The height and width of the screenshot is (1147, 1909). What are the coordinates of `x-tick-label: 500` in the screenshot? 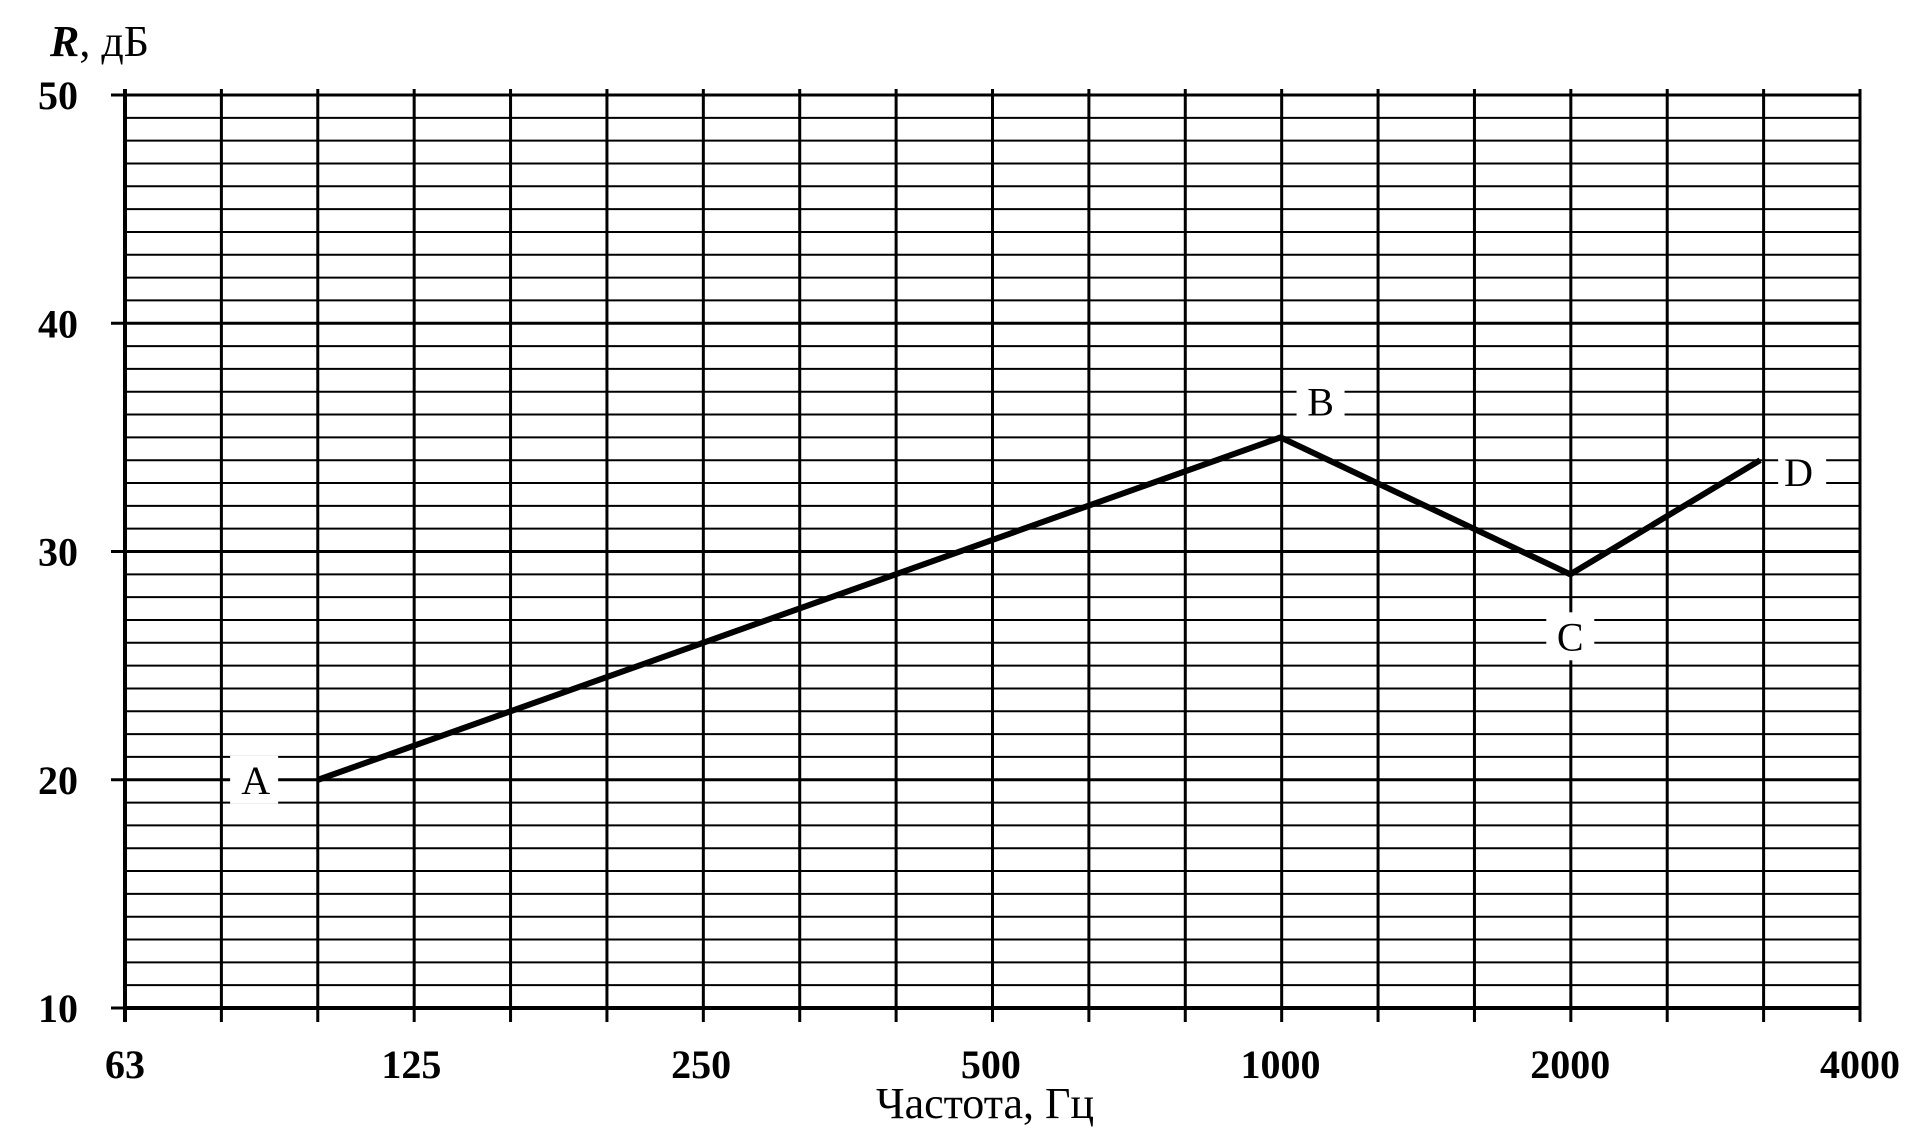 It's located at (991, 1064).